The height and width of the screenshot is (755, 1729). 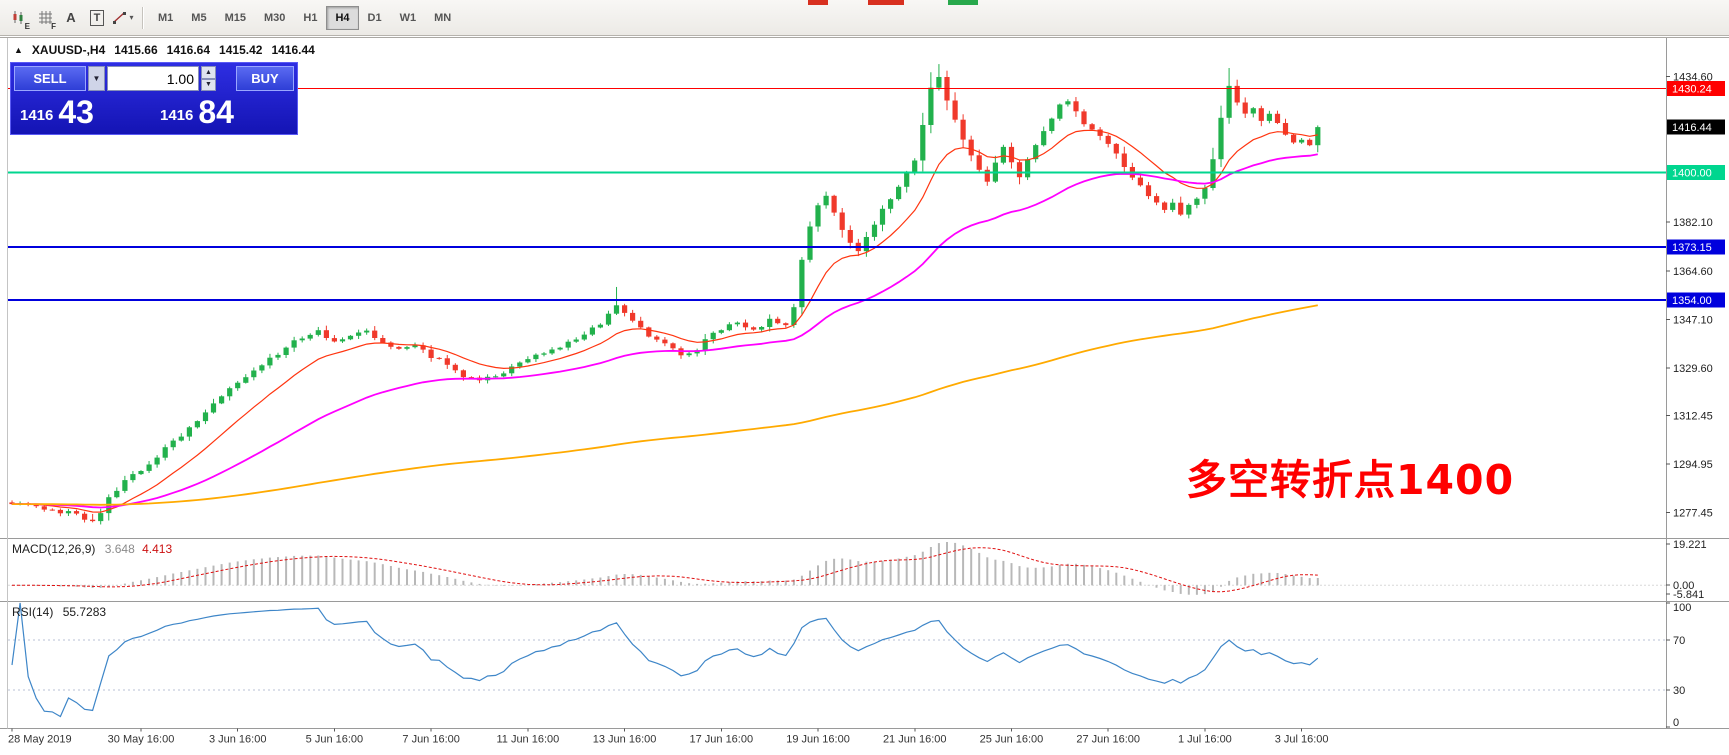 I want to click on macd-label: MACD(12,26,9) 3.648 4.413, so click(x=92, y=549).